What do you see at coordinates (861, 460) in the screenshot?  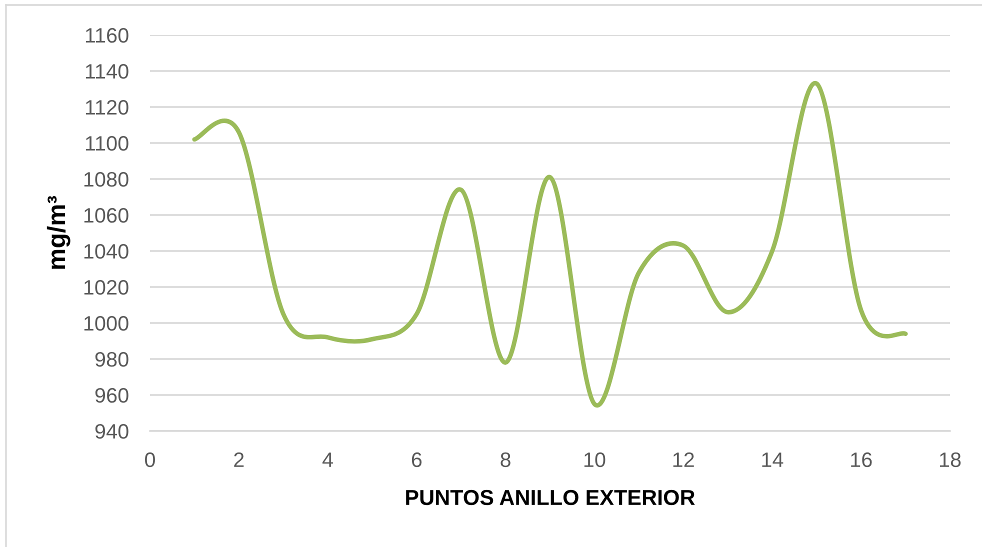 I see `x-tick-label: 16` at bounding box center [861, 460].